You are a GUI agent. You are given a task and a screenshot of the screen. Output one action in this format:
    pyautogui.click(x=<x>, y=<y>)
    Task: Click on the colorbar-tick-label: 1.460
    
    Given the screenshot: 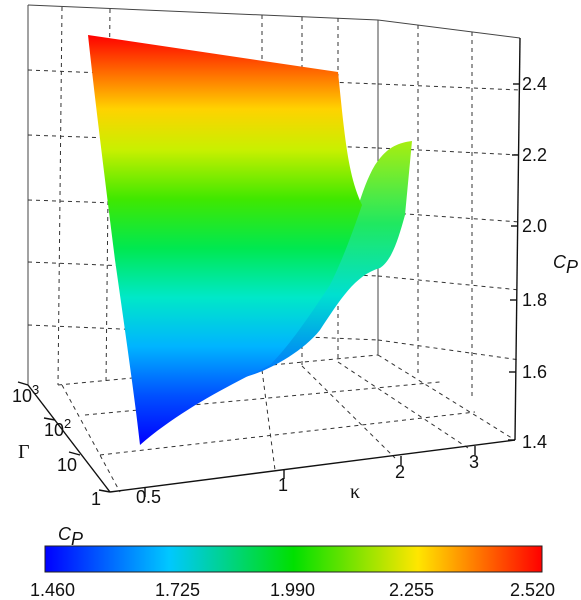 What is the action you would take?
    pyautogui.click(x=52, y=590)
    